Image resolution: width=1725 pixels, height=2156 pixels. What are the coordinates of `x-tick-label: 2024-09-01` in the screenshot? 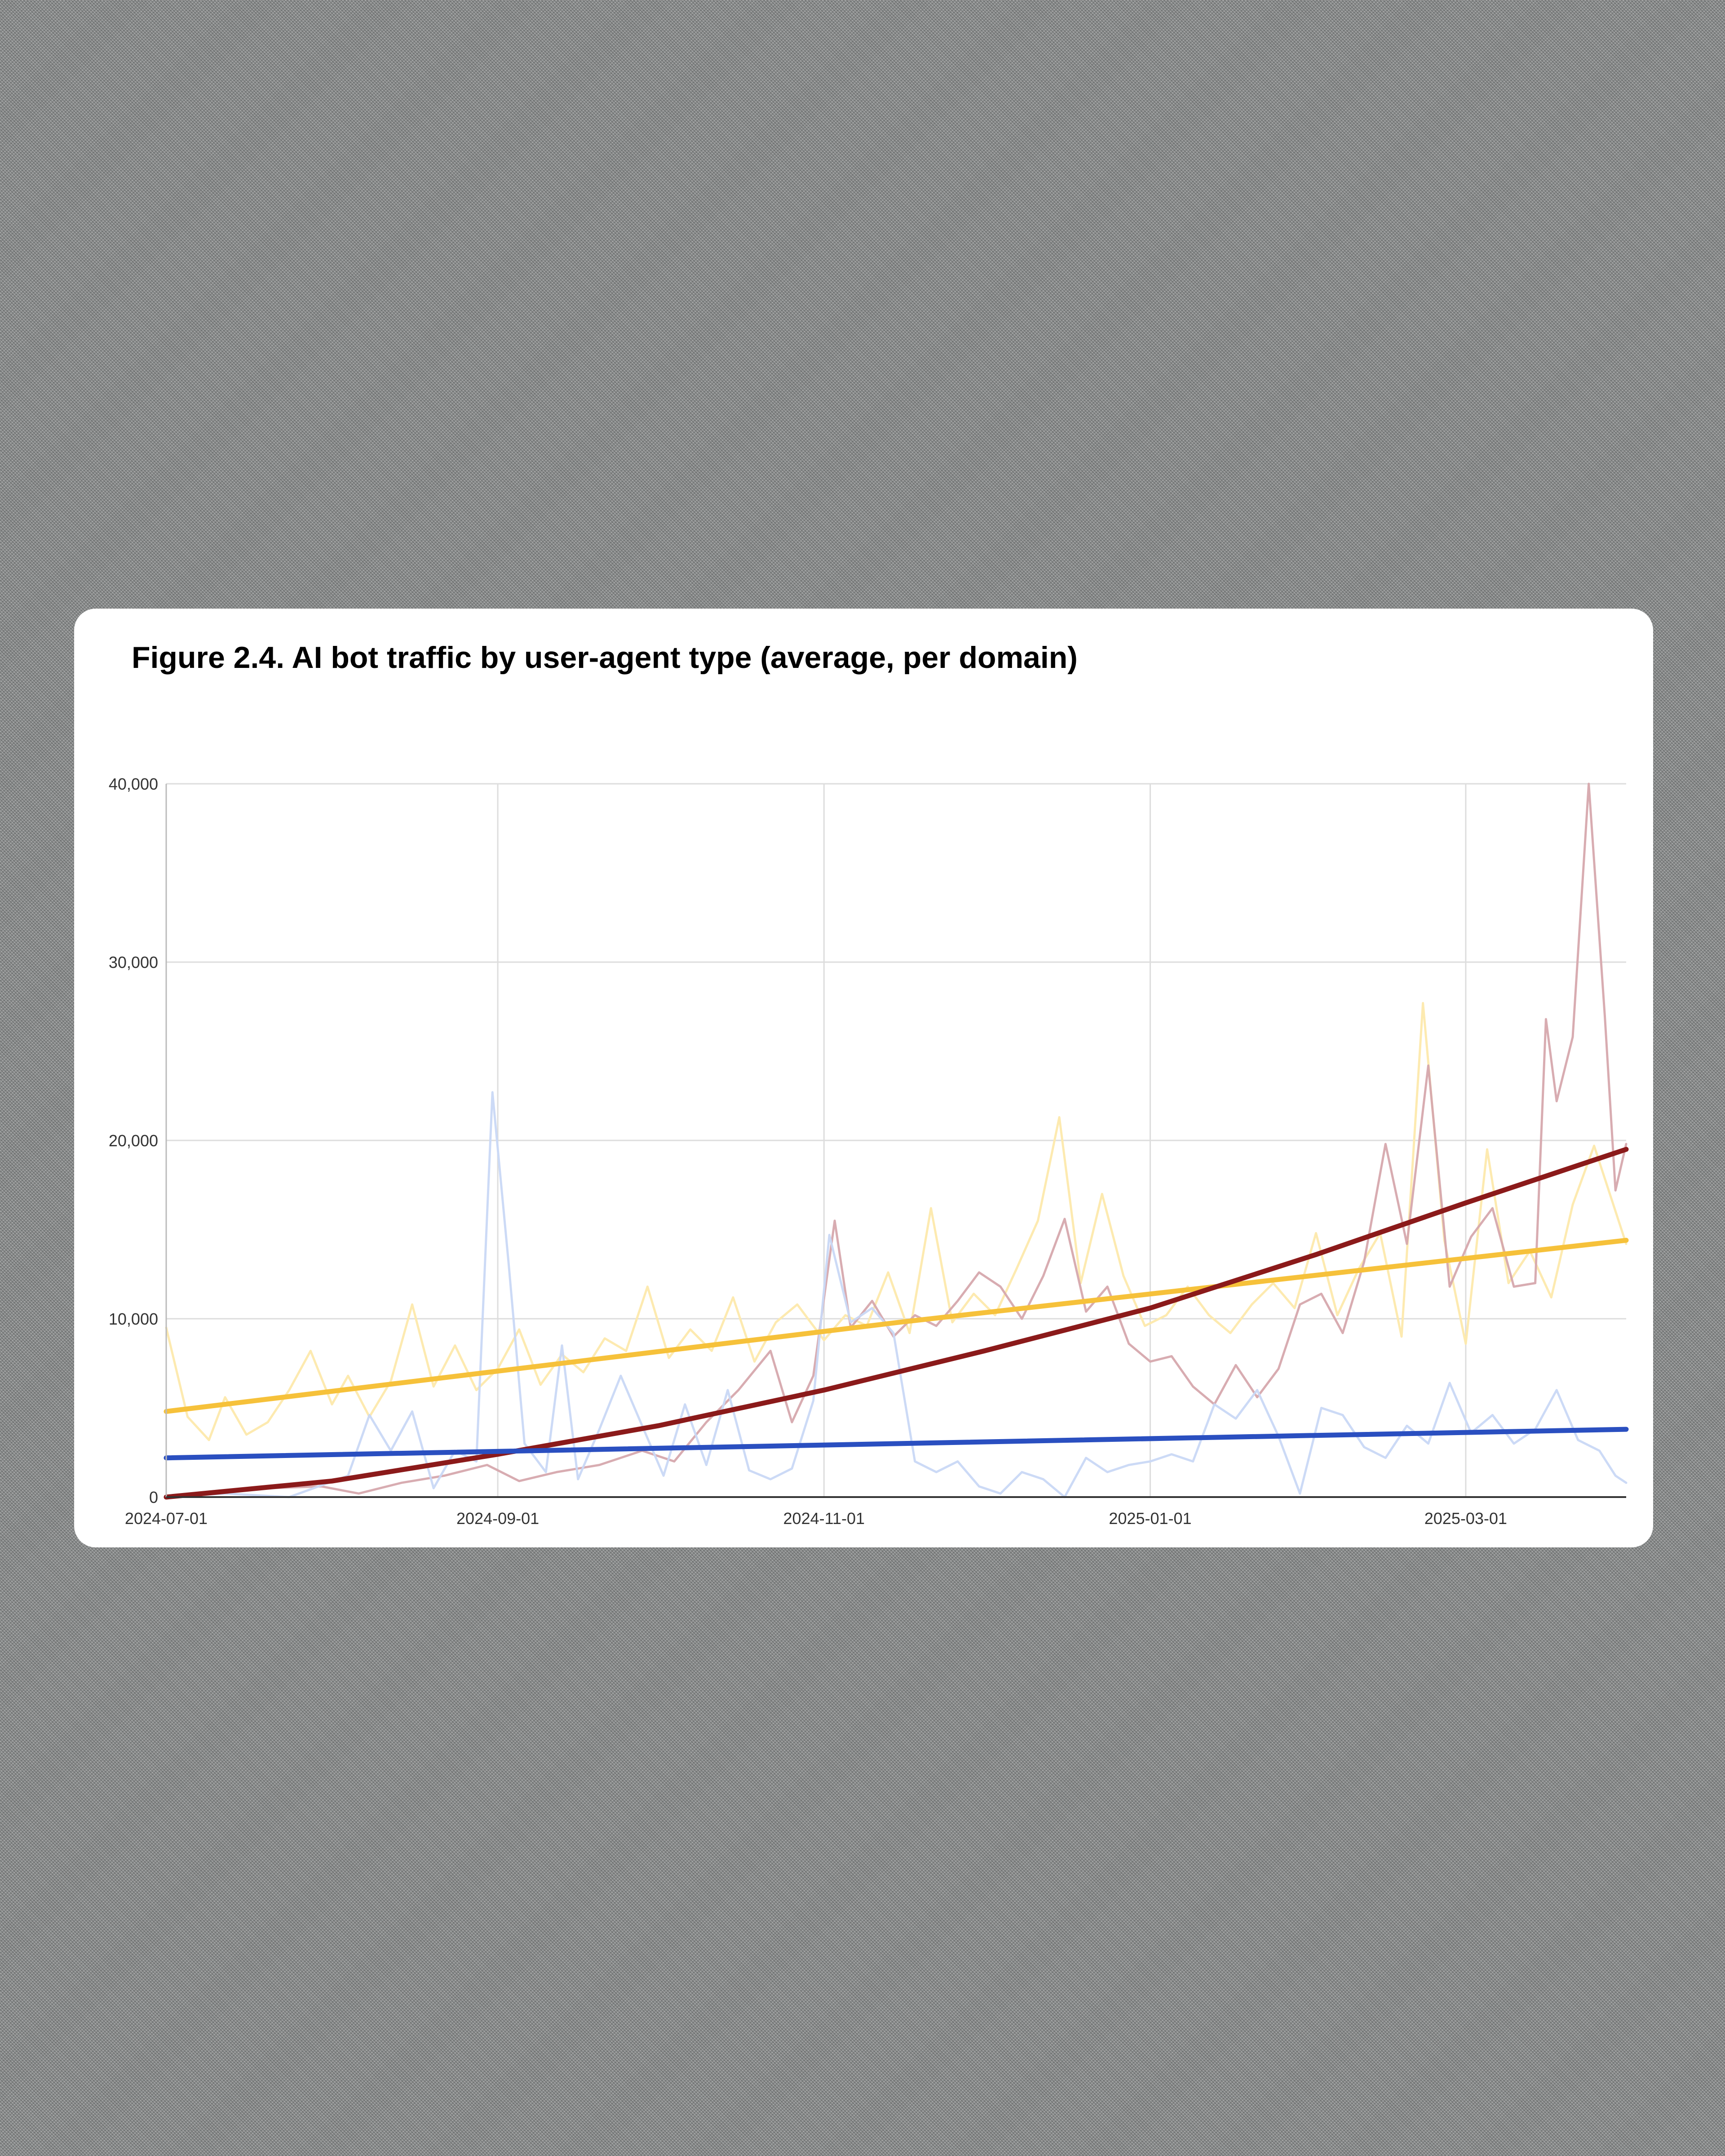 It's located at (497, 1518).